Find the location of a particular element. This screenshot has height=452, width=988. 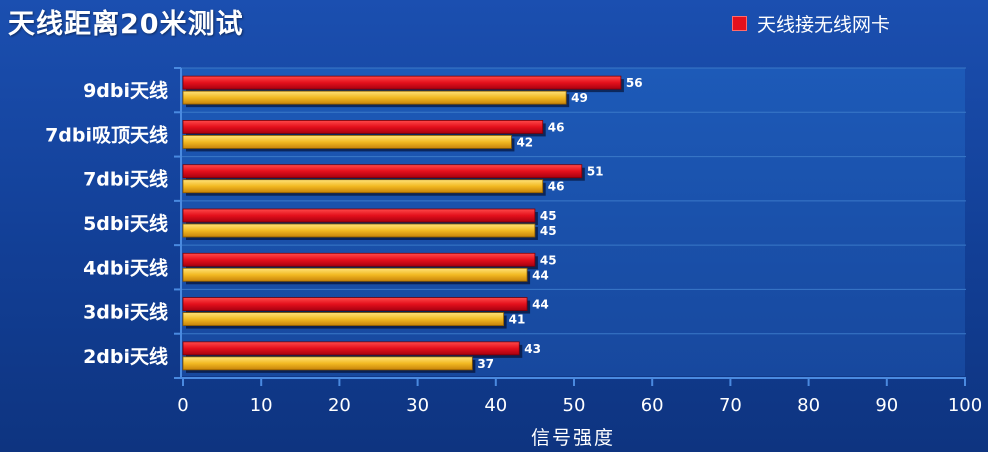

legend: 天线接无线网卡 is located at coordinates (811, 23).